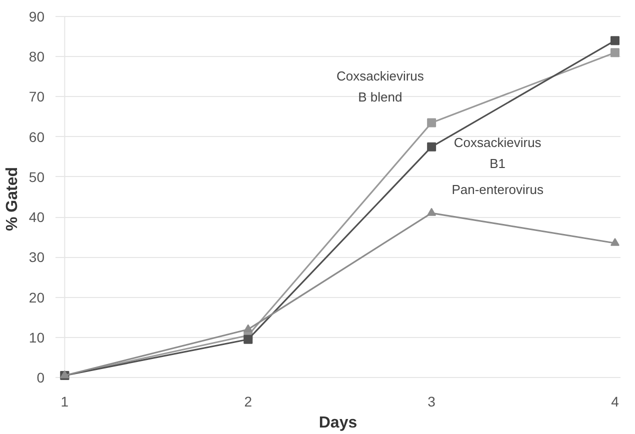 The image size is (635, 434). I want to click on series-label: Coxsackievirus B blend, so click(380, 86).